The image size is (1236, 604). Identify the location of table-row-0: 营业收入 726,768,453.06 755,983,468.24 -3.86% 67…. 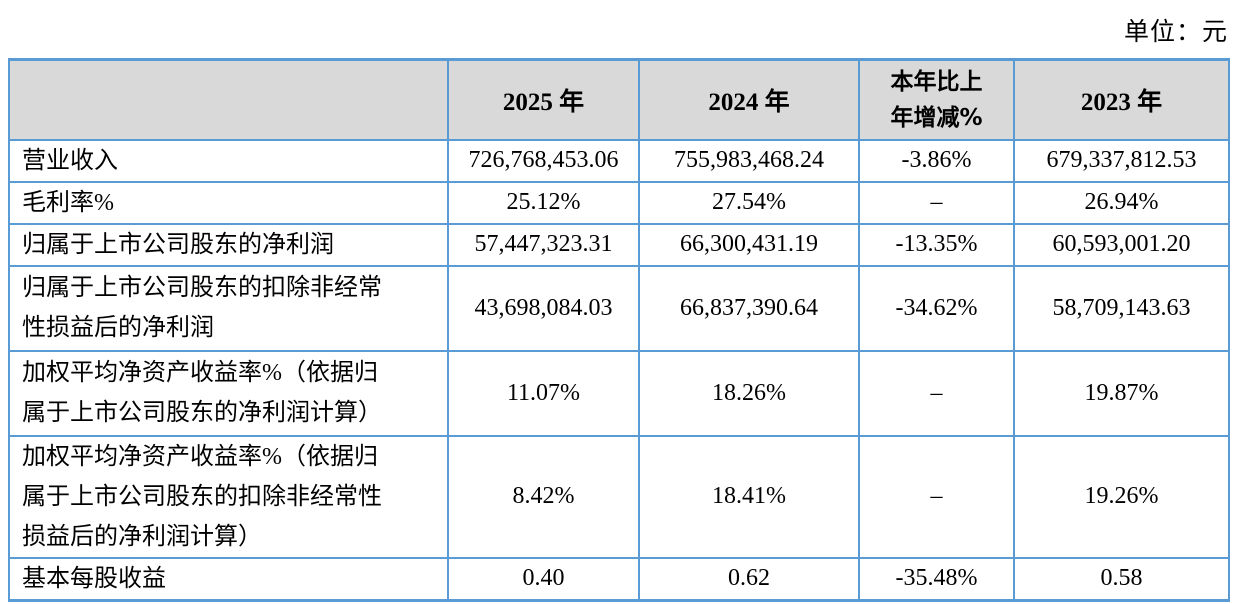
(619, 160).